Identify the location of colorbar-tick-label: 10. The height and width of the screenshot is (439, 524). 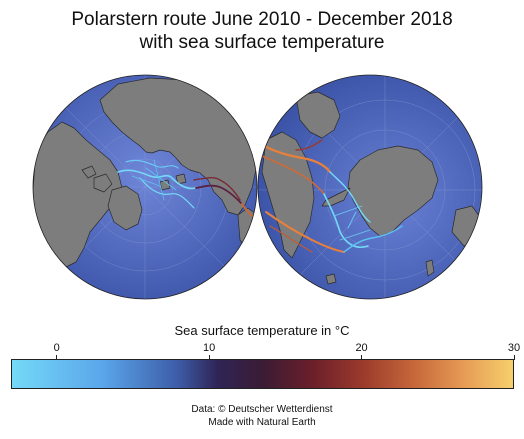
(209, 348).